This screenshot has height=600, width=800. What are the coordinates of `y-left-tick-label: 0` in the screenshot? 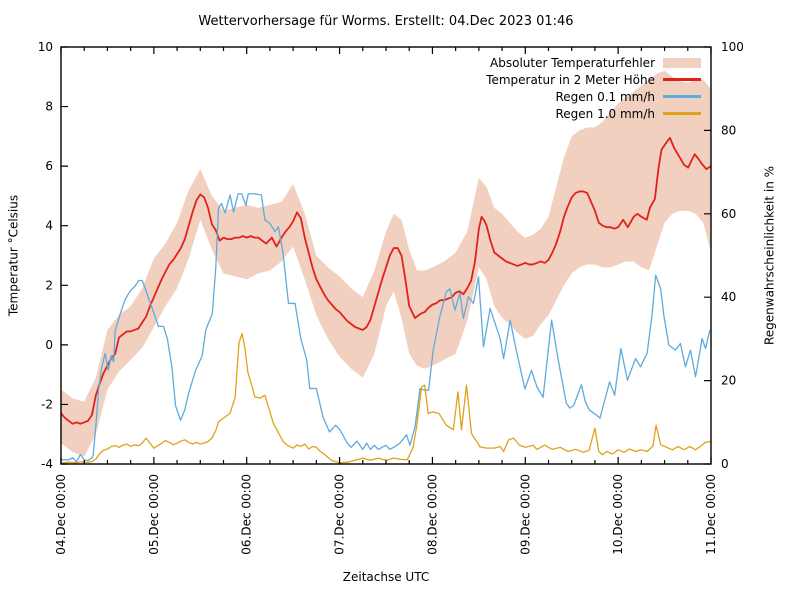 It's located at (49, 345).